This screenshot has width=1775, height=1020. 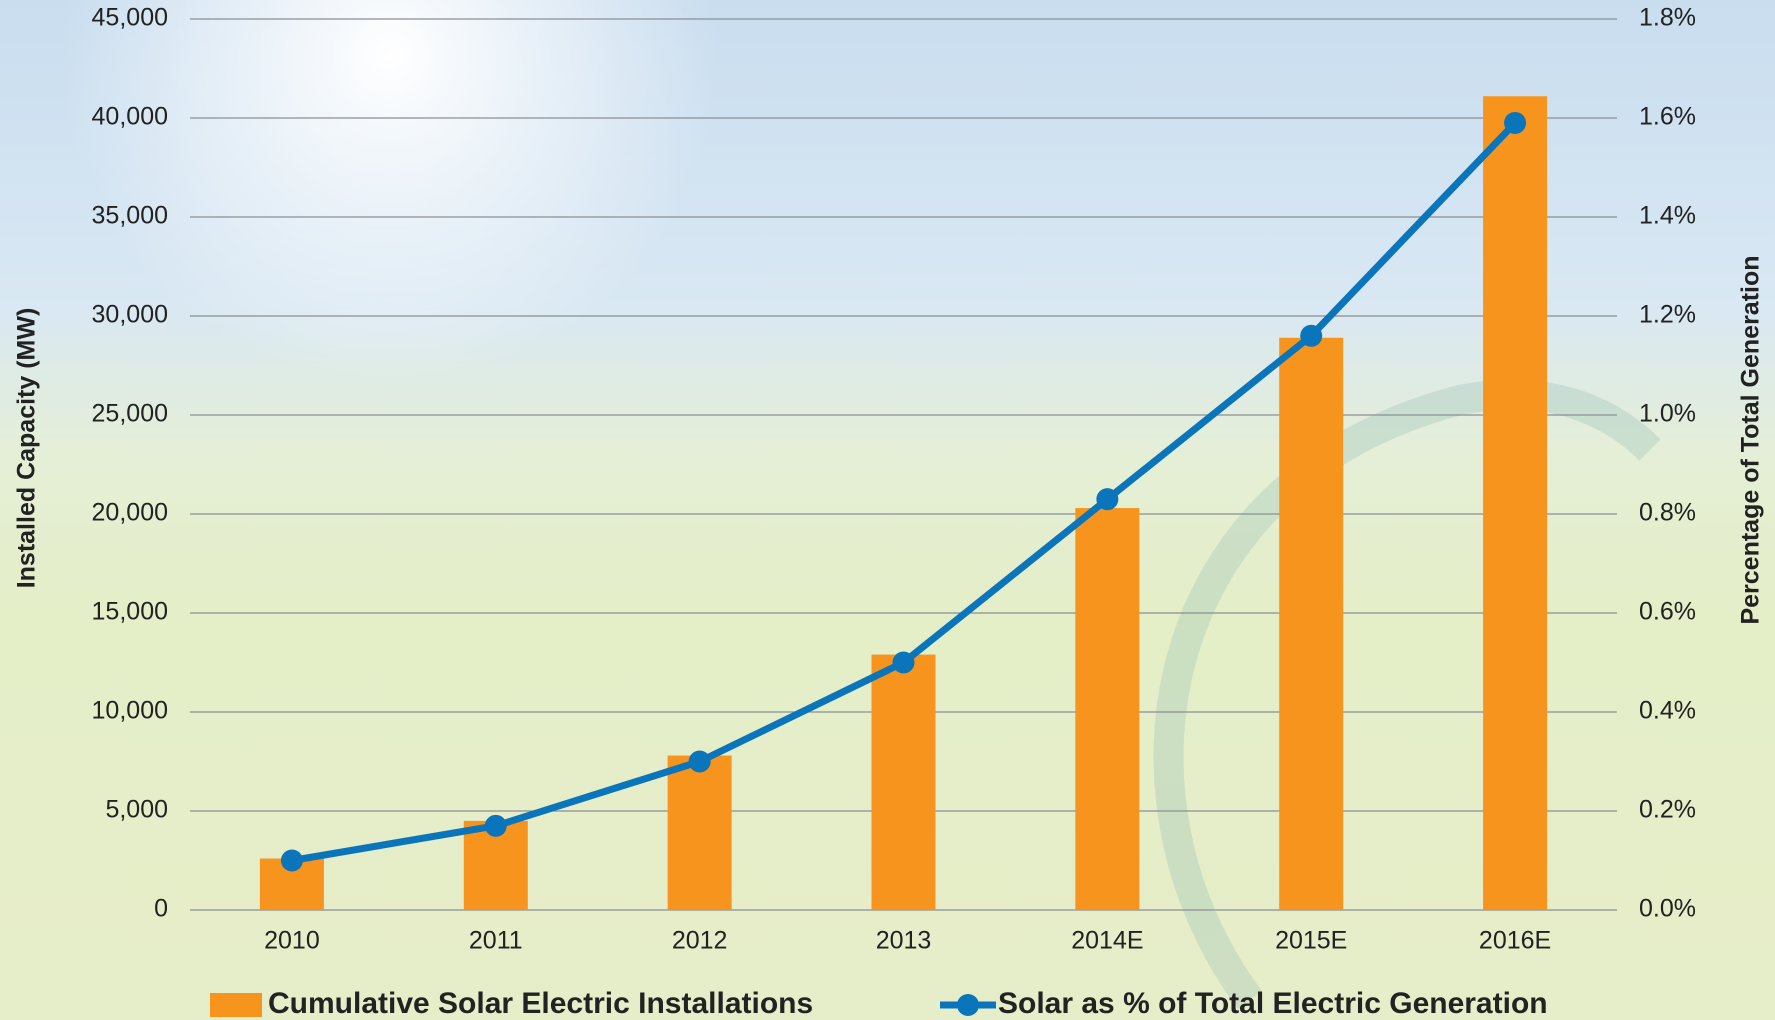 I want to click on y-tick-label: 15,000, so click(x=130, y=612).